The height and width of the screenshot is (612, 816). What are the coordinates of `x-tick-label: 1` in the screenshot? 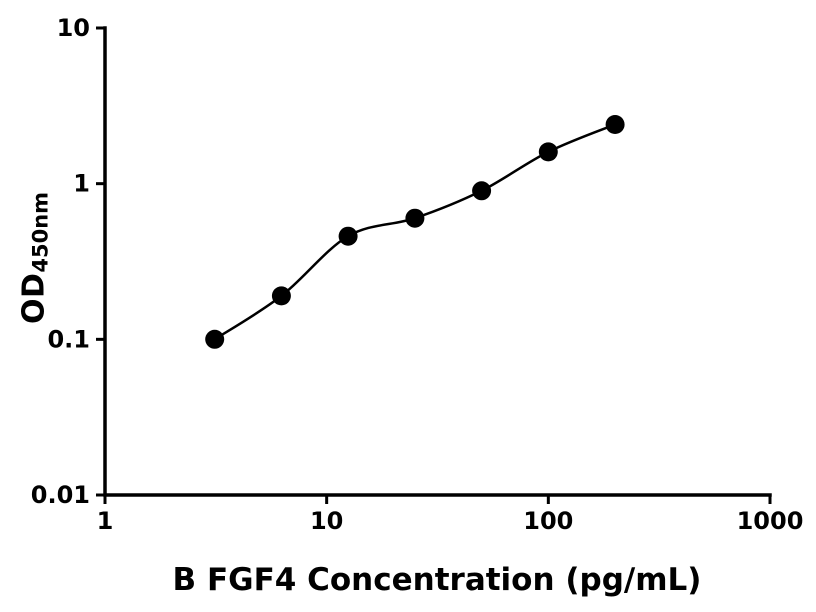 It's located at (105, 521).